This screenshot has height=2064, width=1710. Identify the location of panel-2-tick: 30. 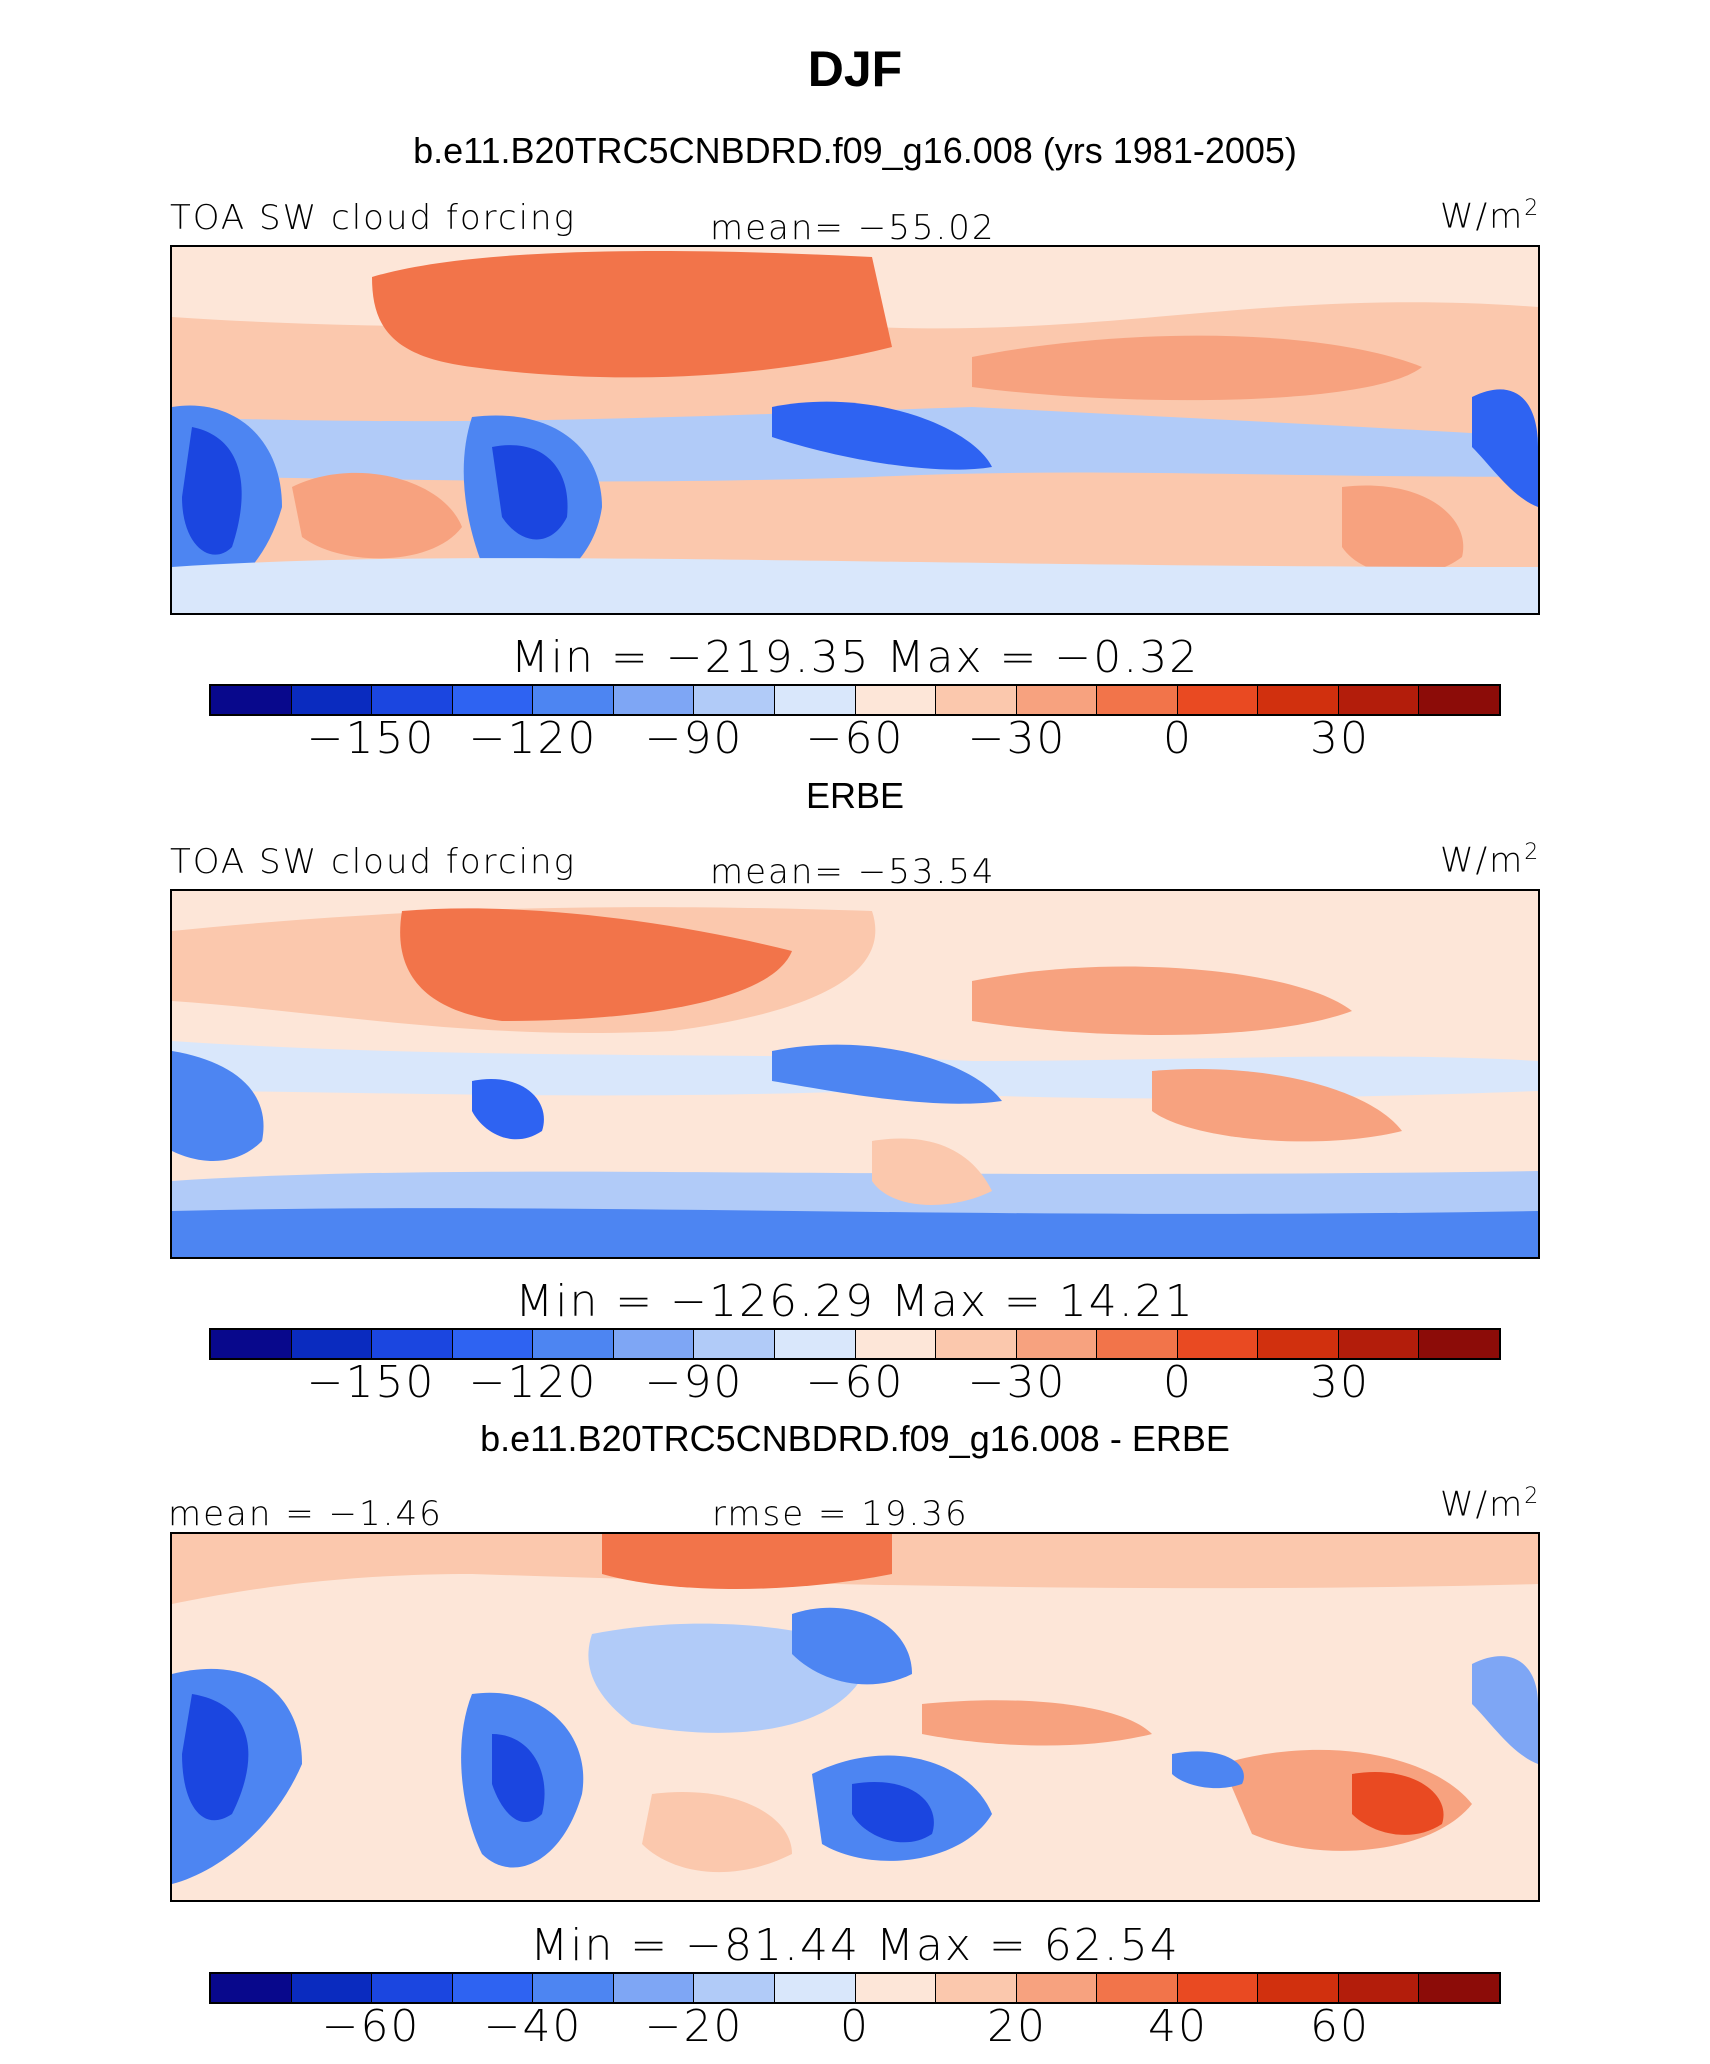
(1340, 1382).